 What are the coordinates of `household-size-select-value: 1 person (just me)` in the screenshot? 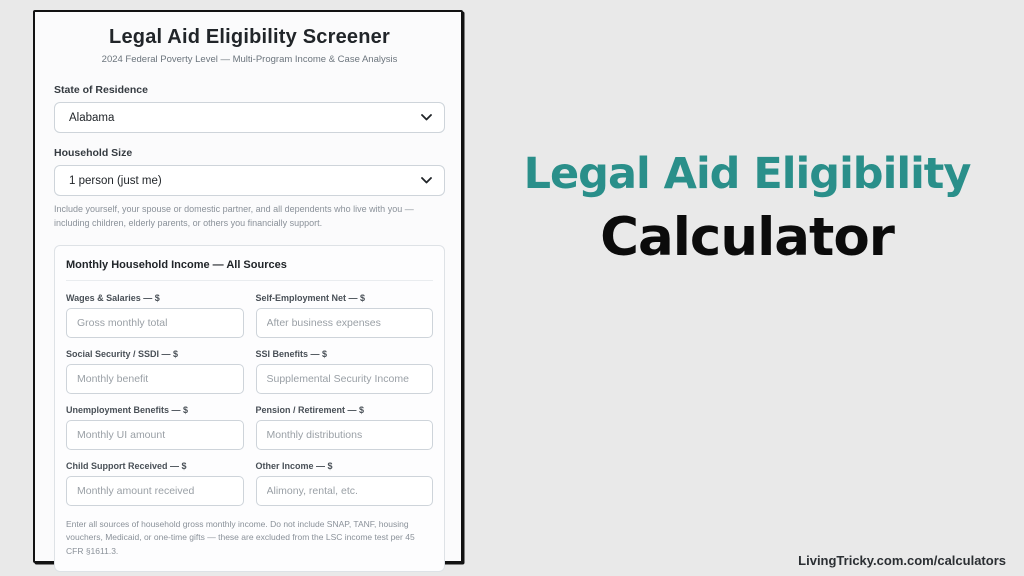 It's located at (115, 180).